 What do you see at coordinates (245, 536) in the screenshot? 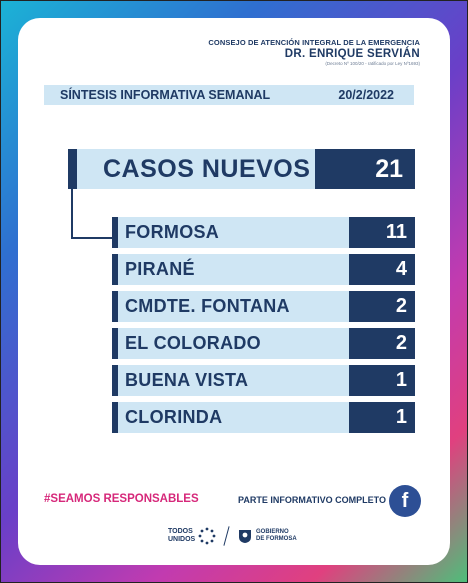
I see `shield-icon` at bounding box center [245, 536].